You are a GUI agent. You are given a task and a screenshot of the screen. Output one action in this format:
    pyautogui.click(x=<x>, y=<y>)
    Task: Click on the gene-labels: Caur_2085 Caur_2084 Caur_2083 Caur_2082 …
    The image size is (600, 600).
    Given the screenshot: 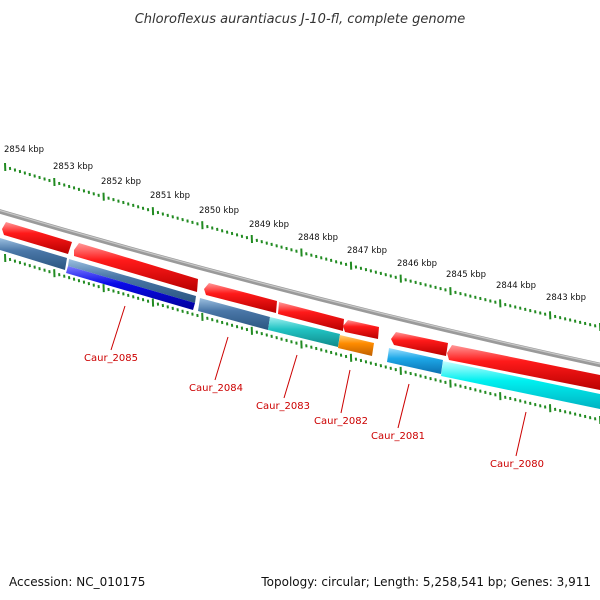 What is the action you would take?
    pyautogui.click(x=314, y=411)
    